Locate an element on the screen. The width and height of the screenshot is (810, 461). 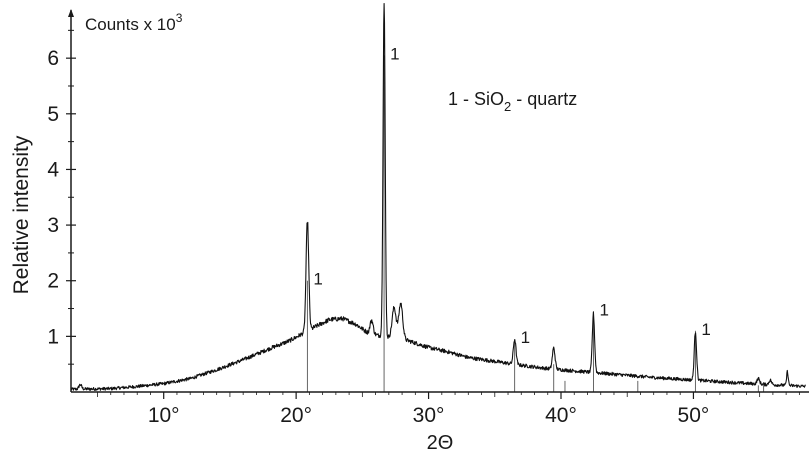
x-tick-label: 50° is located at coordinates (694, 415).